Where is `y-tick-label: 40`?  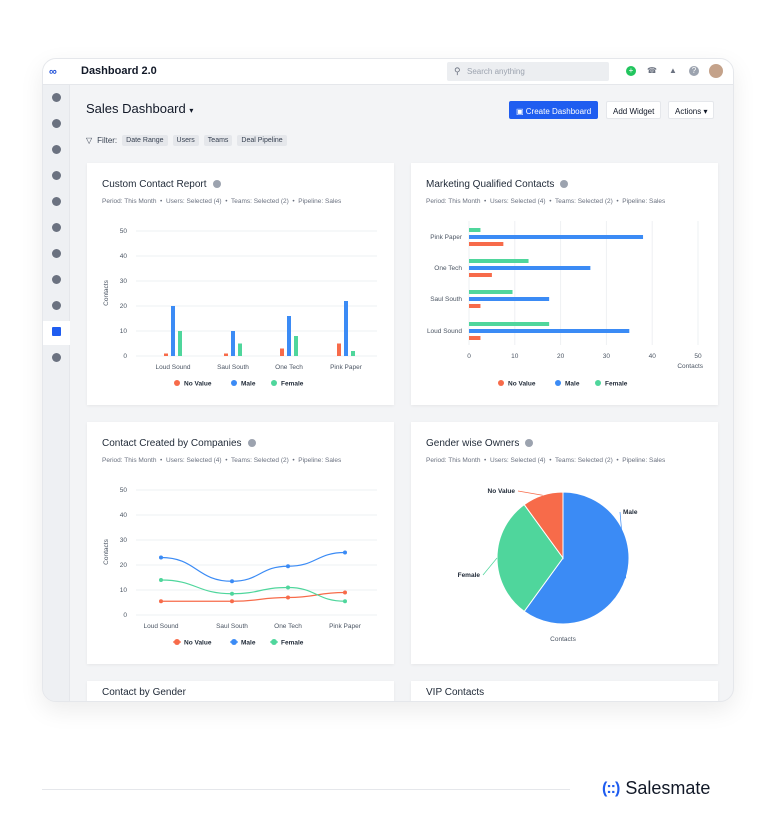
y-tick-label: 40 is located at coordinates (124, 515).